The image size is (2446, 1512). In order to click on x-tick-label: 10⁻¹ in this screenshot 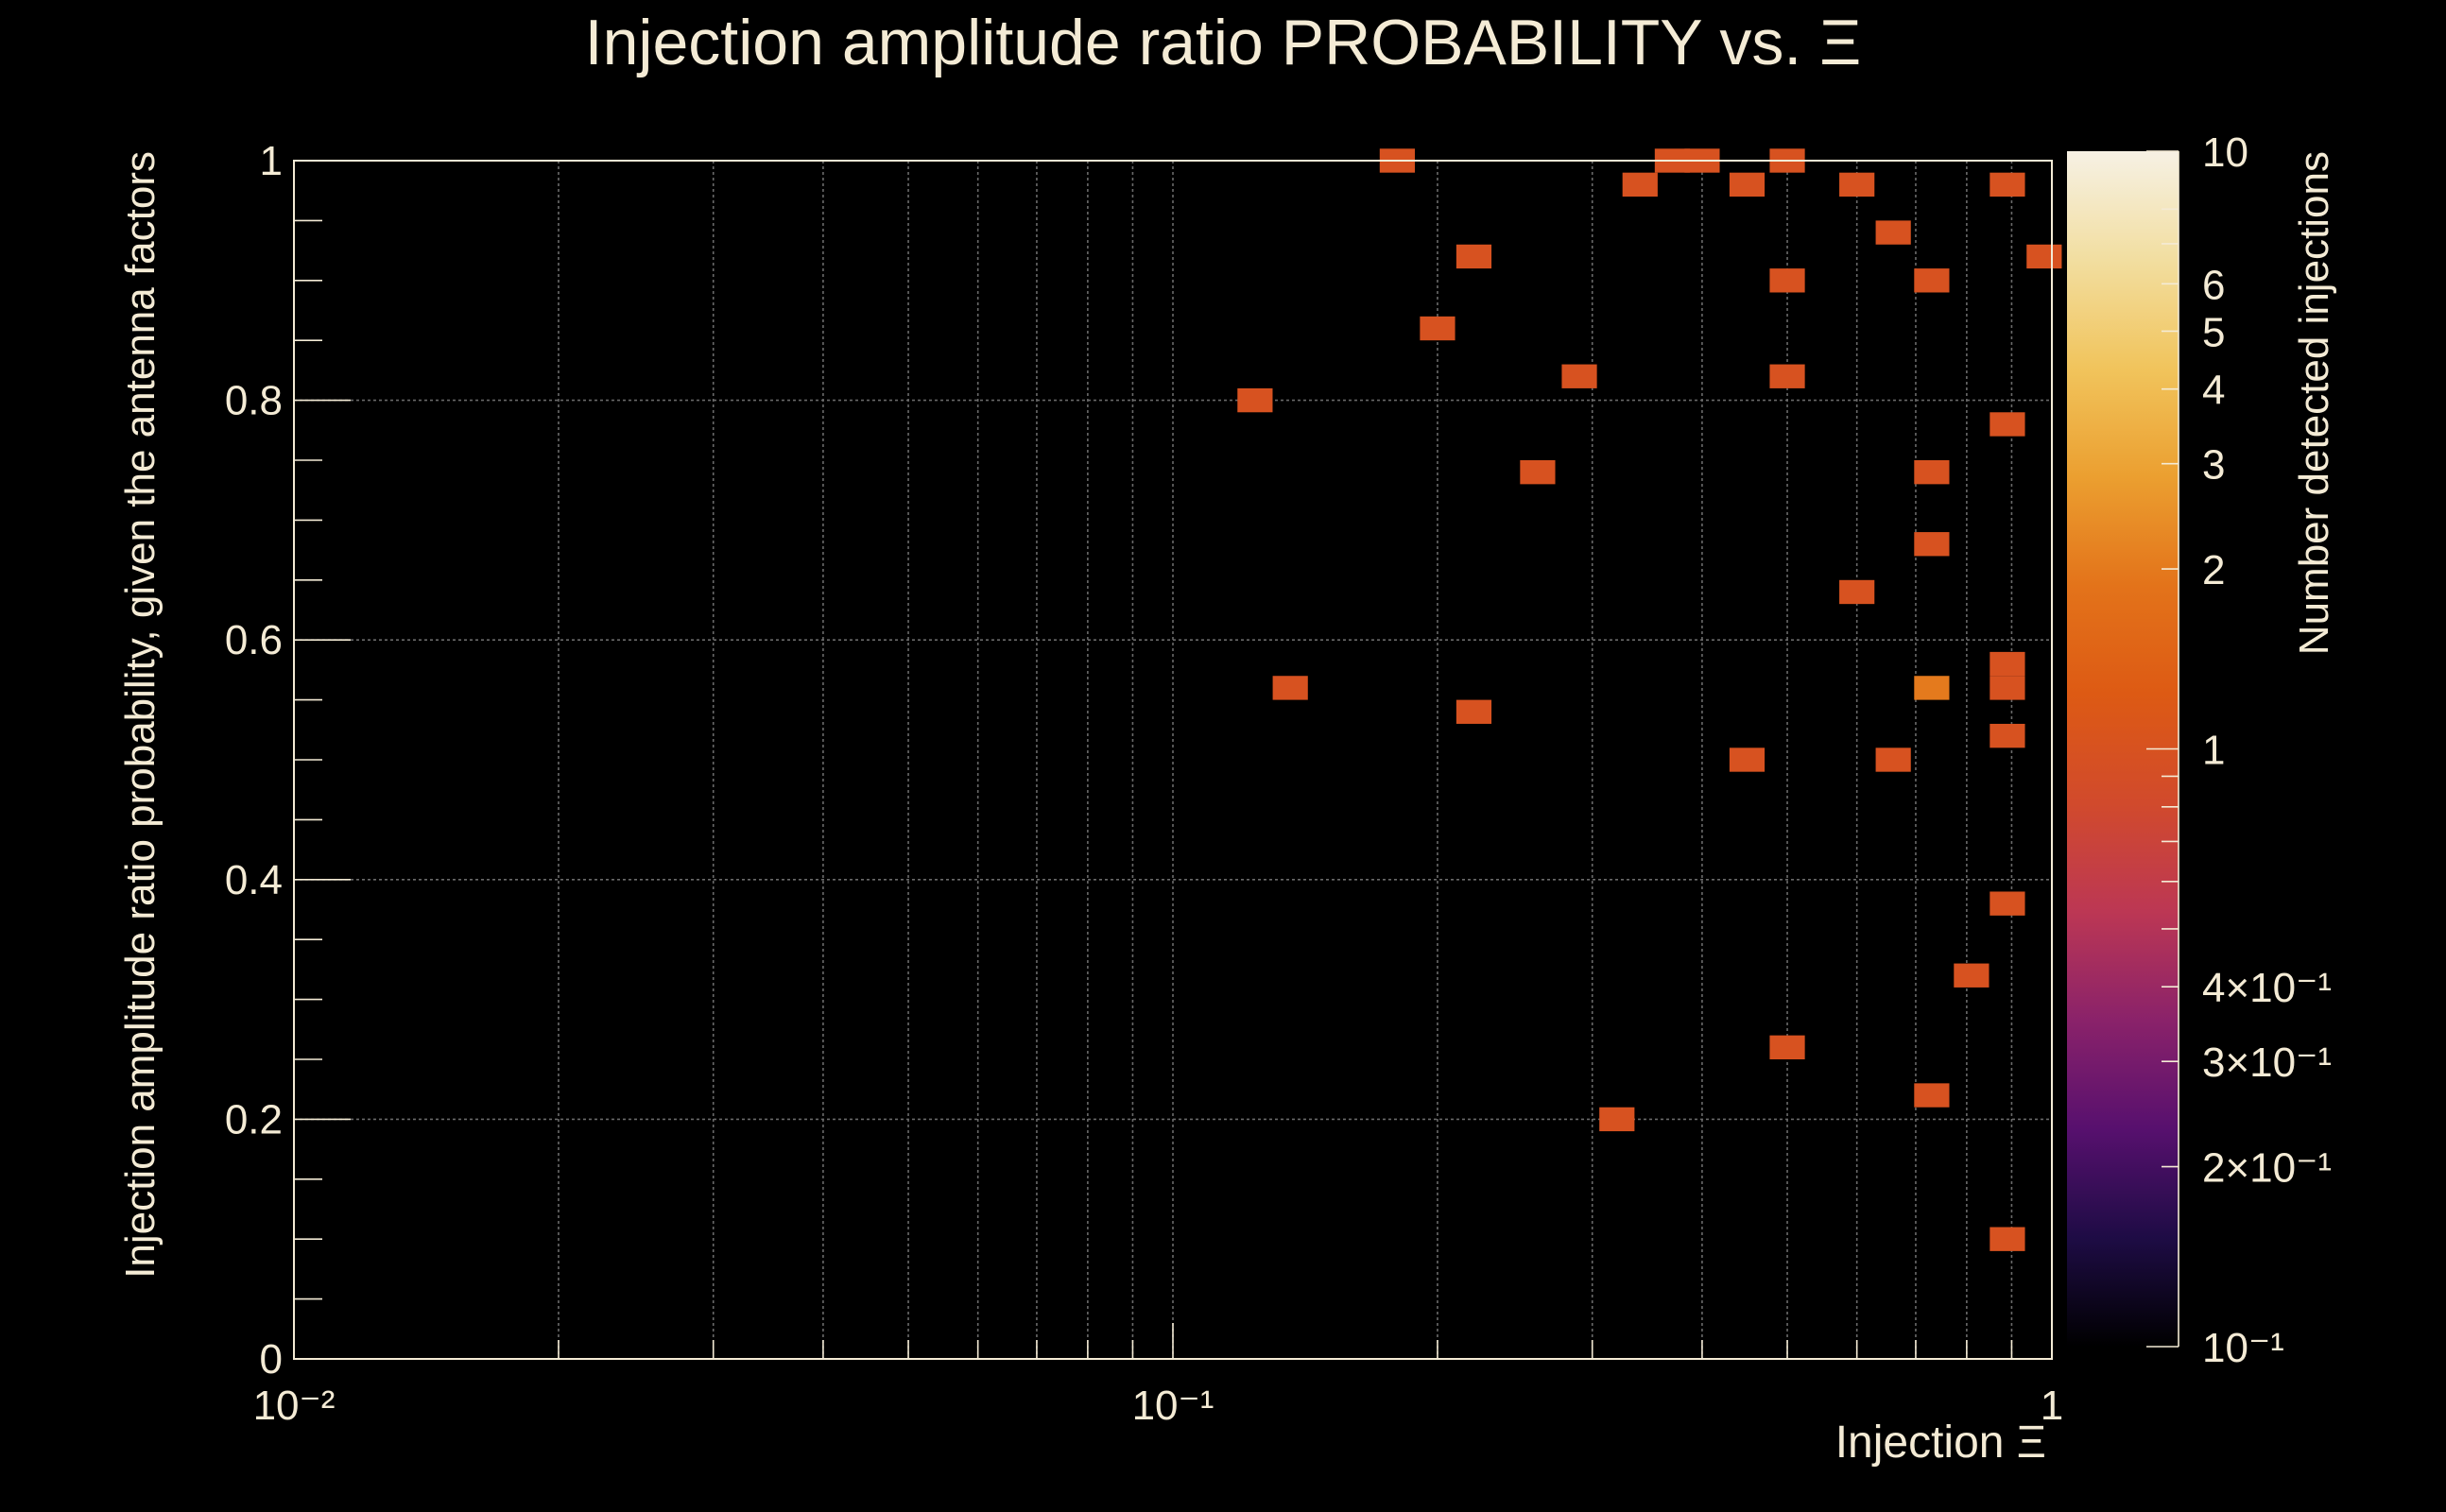, I will do `click(1173, 1406)`.